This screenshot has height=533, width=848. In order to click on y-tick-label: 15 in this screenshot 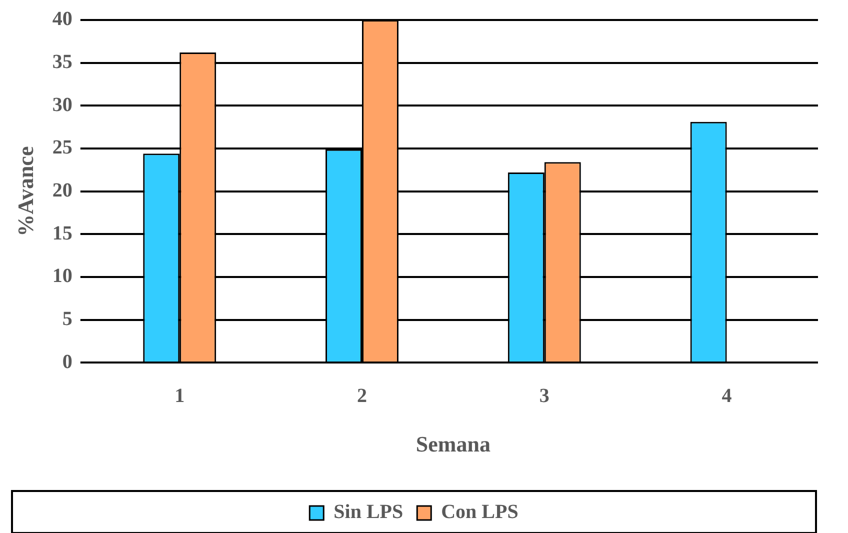, I will do `click(62, 233)`.